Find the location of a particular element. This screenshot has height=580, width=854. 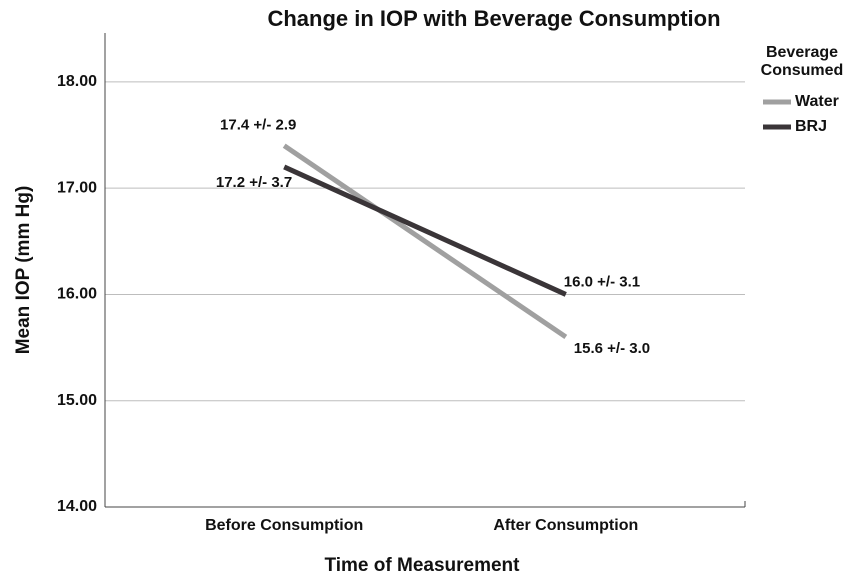

x-tick-label: Before Consumption is located at coordinates (284, 525).